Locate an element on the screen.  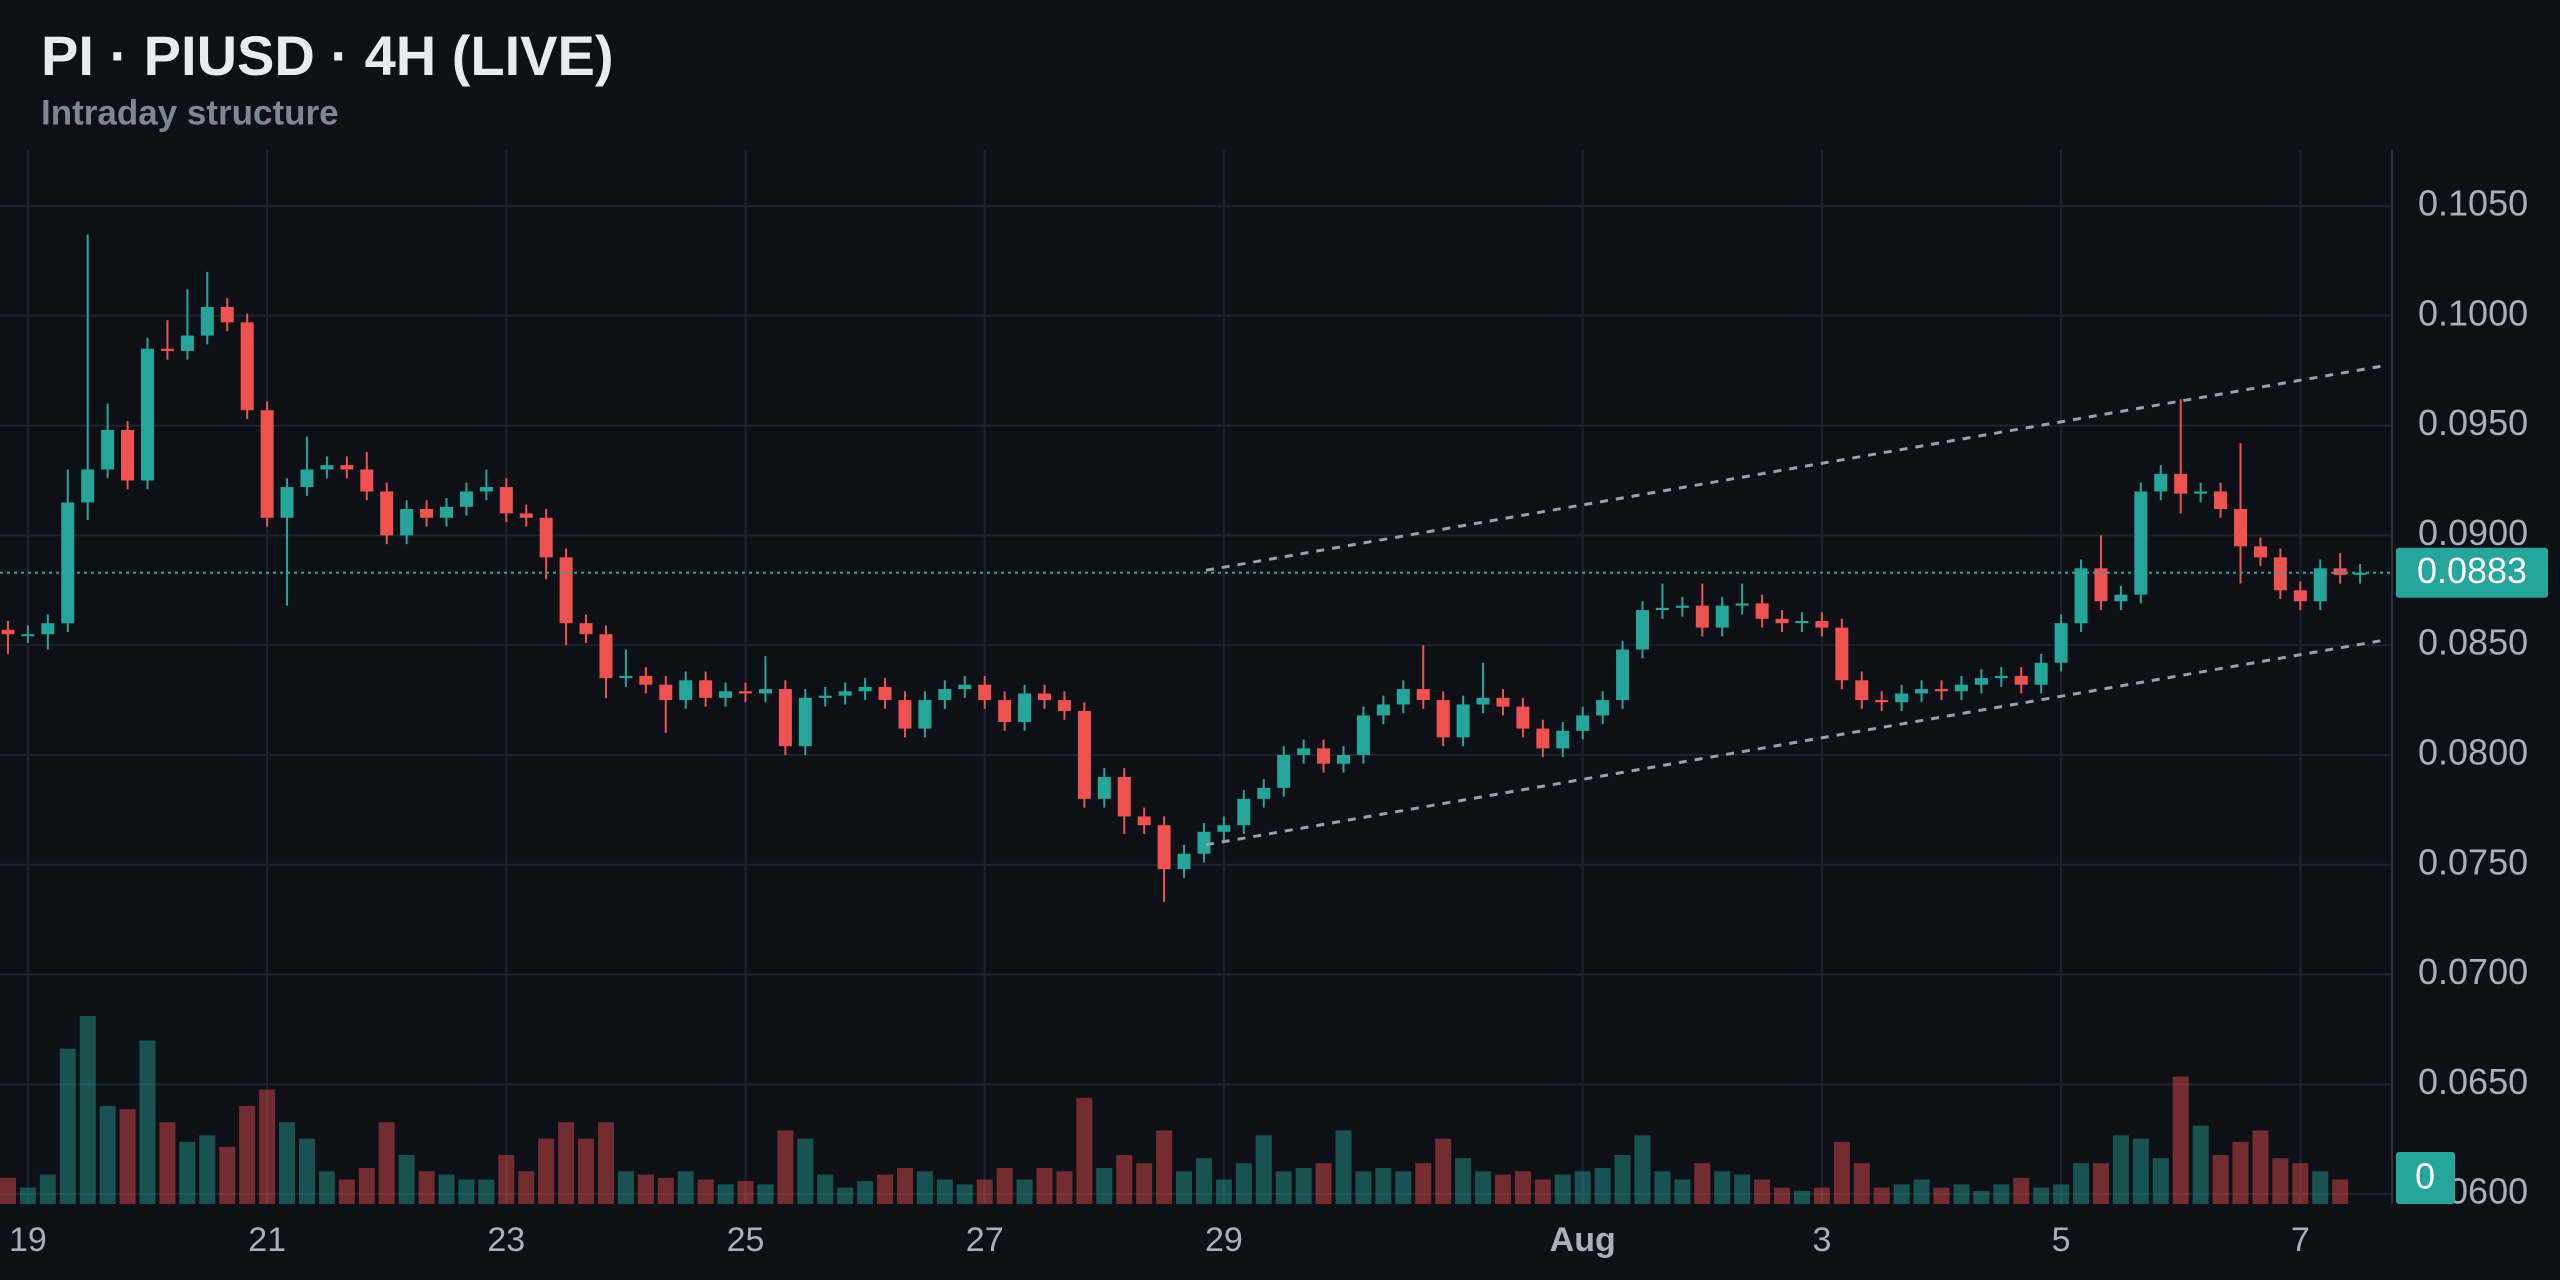
volume-badge is located at coordinates (2425, 1178).